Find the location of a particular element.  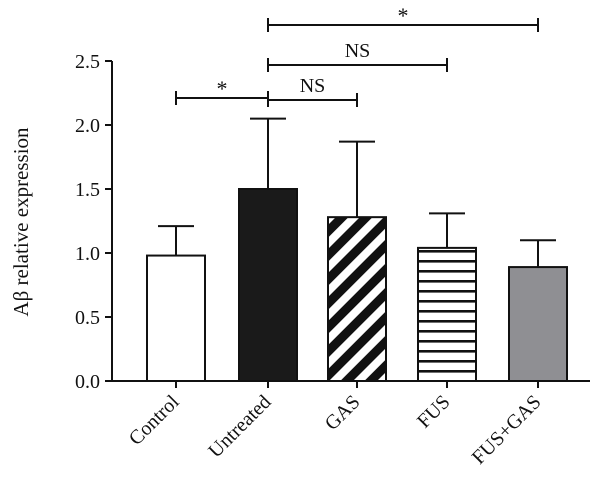

bar-gas is located at coordinates (357, 299).